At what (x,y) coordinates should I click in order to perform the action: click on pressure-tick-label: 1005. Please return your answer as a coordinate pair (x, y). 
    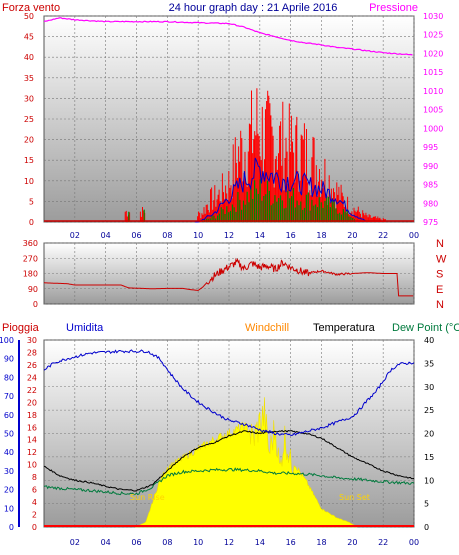
    Looking at the image, I should click on (433, 110).